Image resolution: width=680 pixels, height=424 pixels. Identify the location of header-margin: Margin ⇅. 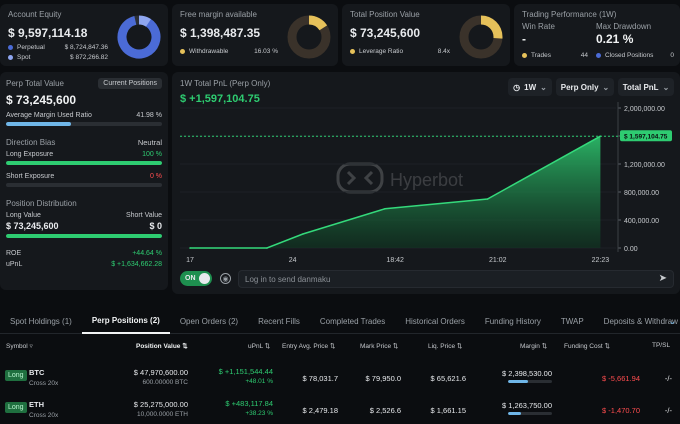
(534, 346).